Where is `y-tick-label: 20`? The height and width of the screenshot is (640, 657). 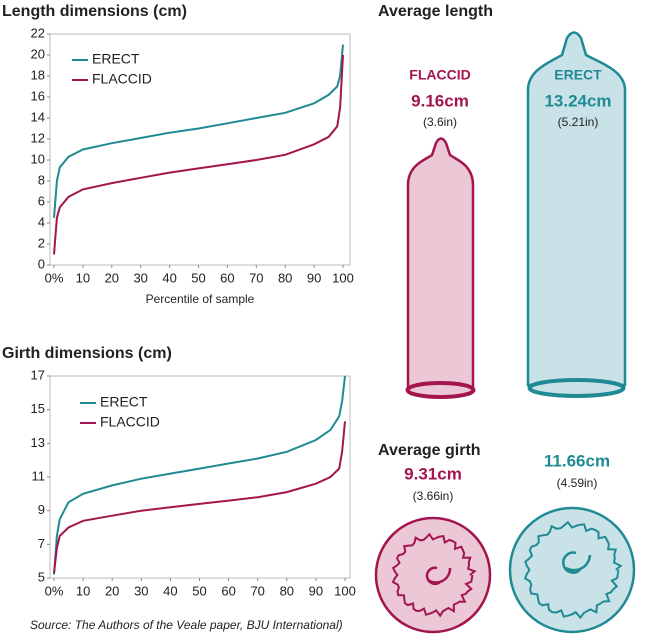 y-tick-label: 20 is located at coordinates (38, 53).